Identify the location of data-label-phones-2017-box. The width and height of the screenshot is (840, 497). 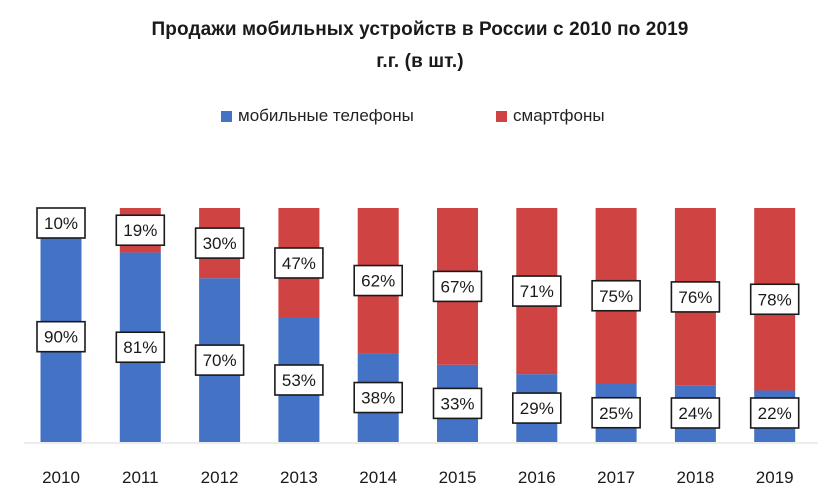
(616, 412).